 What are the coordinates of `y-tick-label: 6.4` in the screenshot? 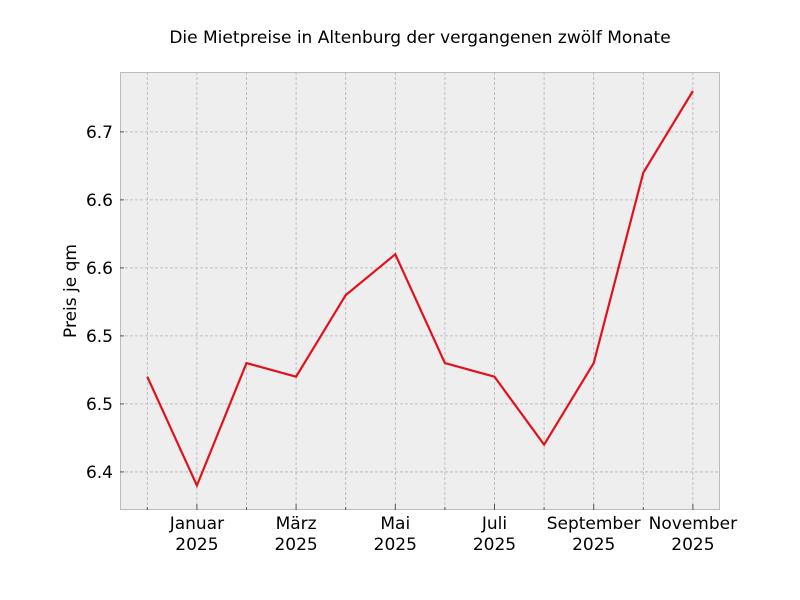 It's located at (99, 473).